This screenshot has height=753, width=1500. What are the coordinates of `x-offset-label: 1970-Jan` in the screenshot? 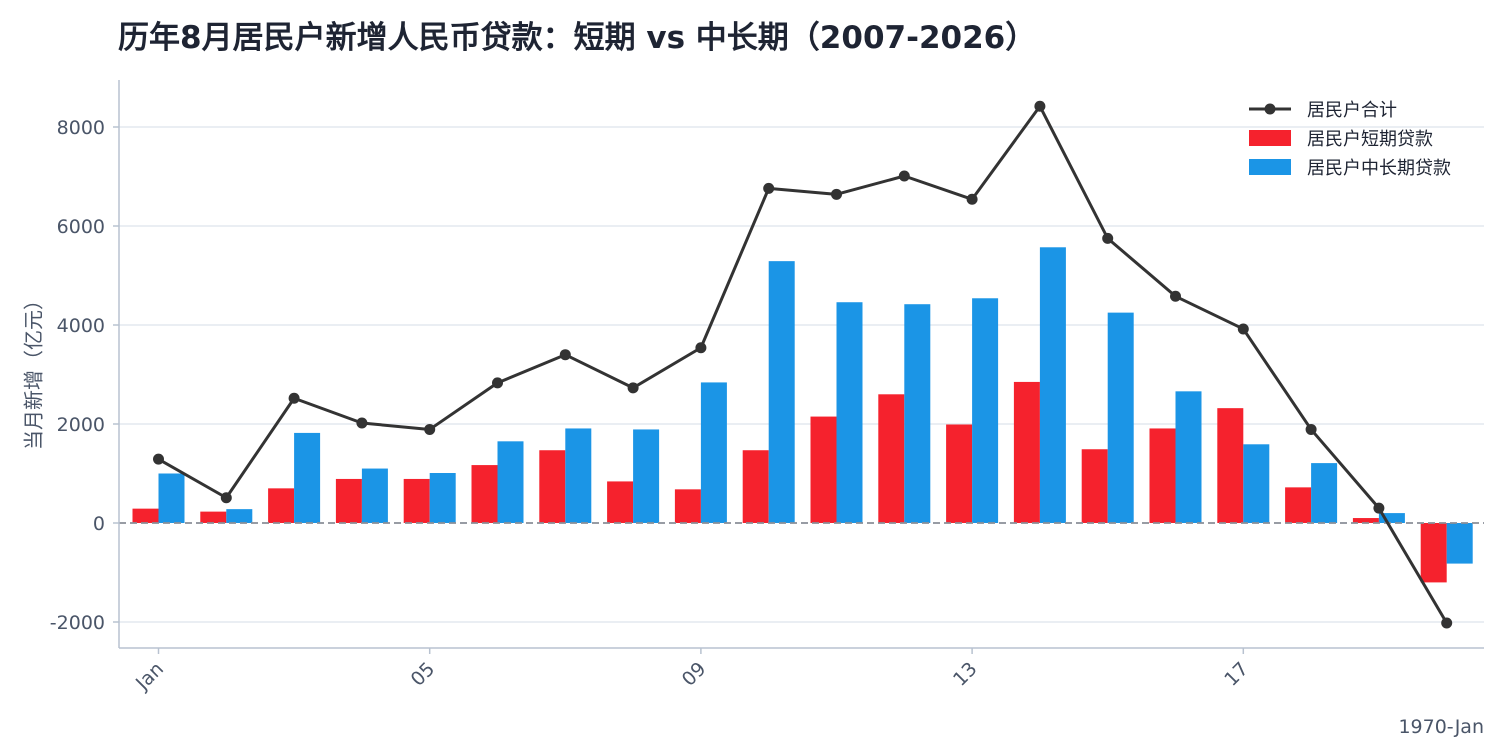 It's located at (1441, 727).